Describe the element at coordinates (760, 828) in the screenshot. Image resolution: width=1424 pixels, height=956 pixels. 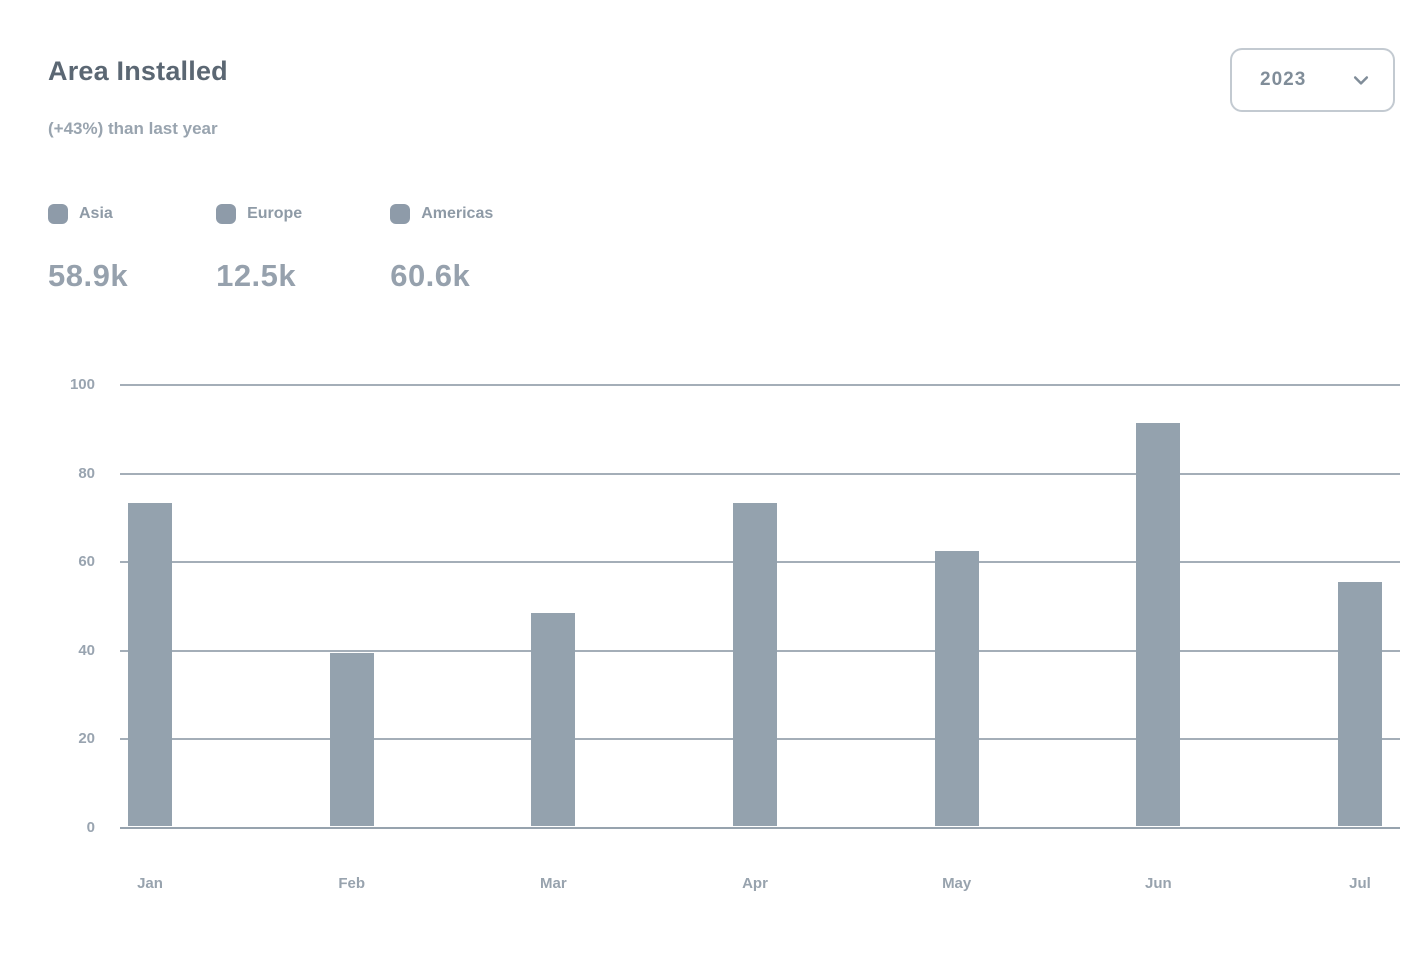
I see `x-axis-line` at that location.